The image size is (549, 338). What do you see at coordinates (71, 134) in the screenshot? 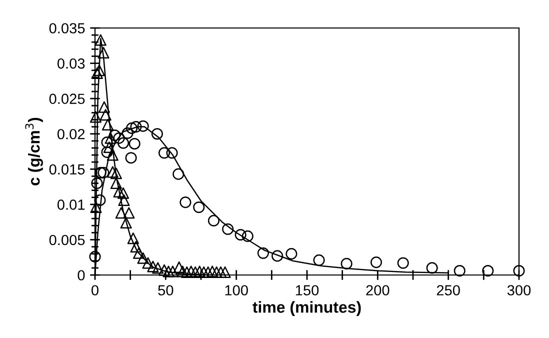
I see `y-tick-label: 0.02` at bounding box center [71, 134].